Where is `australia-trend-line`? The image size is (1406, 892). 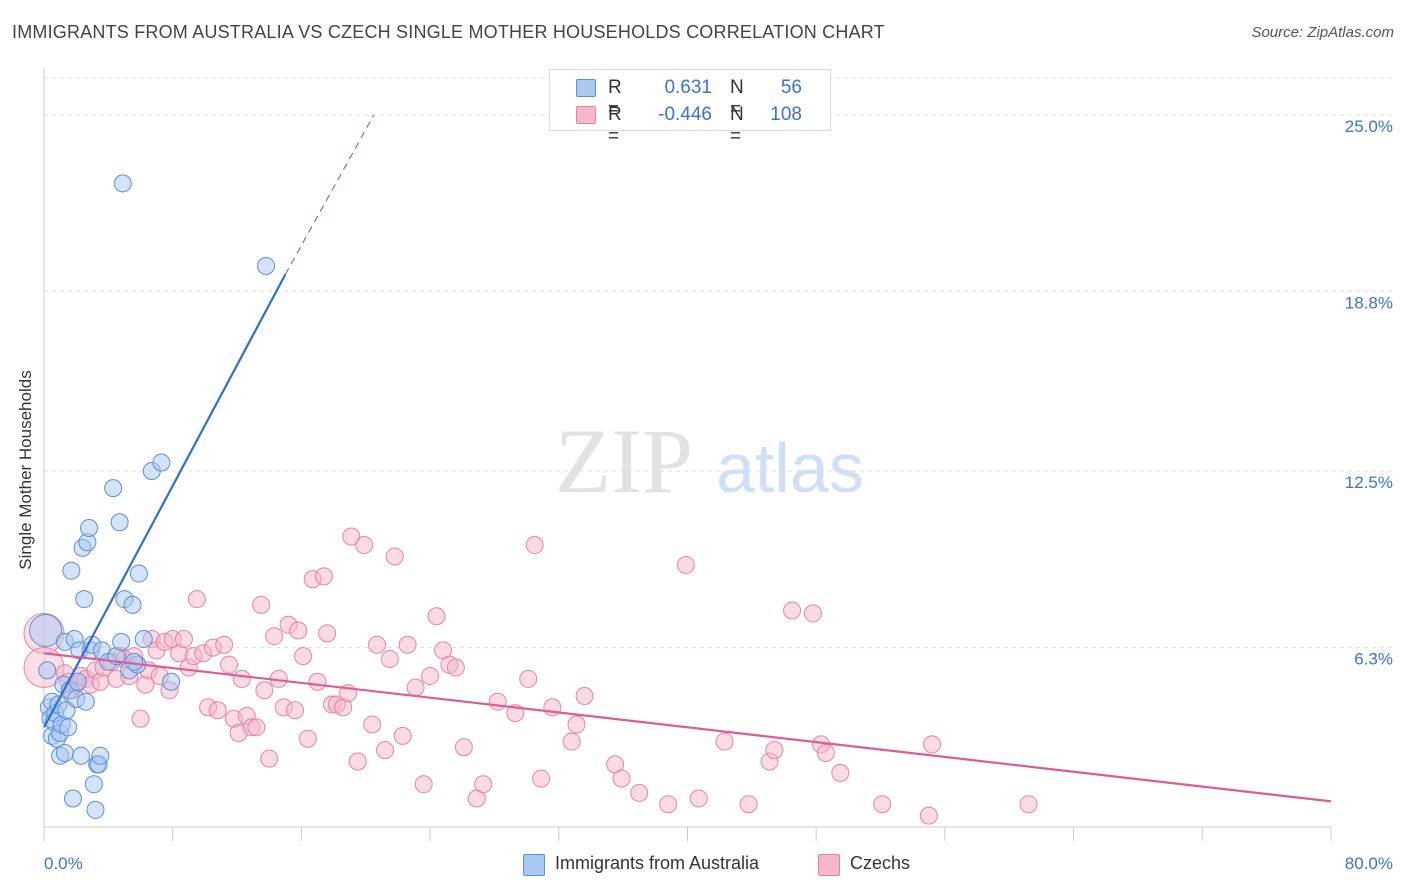
australia-trend-line is located at coordinates (165, 500).